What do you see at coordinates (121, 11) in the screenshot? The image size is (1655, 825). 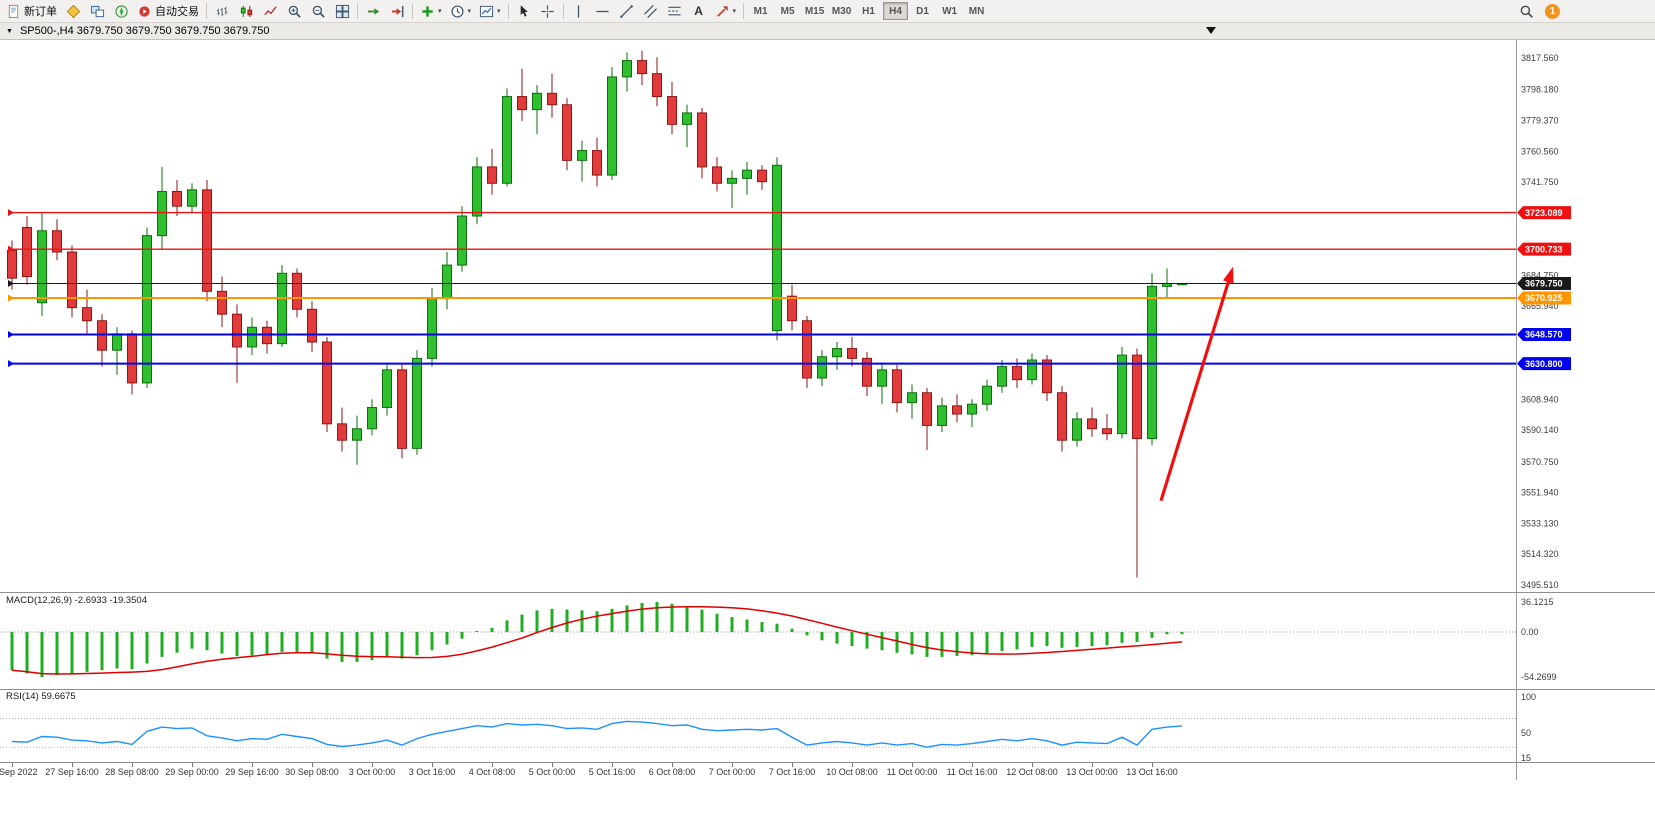 I see `navigator-button` at bounding box center [121, 11].